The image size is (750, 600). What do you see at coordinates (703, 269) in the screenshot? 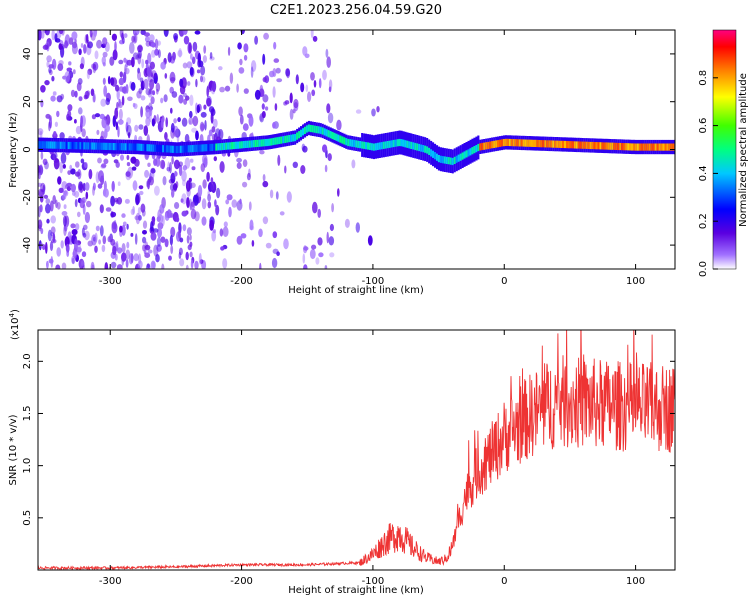
I see `colorbar-tick-label: 0.0` at bounding box center [703, 269].